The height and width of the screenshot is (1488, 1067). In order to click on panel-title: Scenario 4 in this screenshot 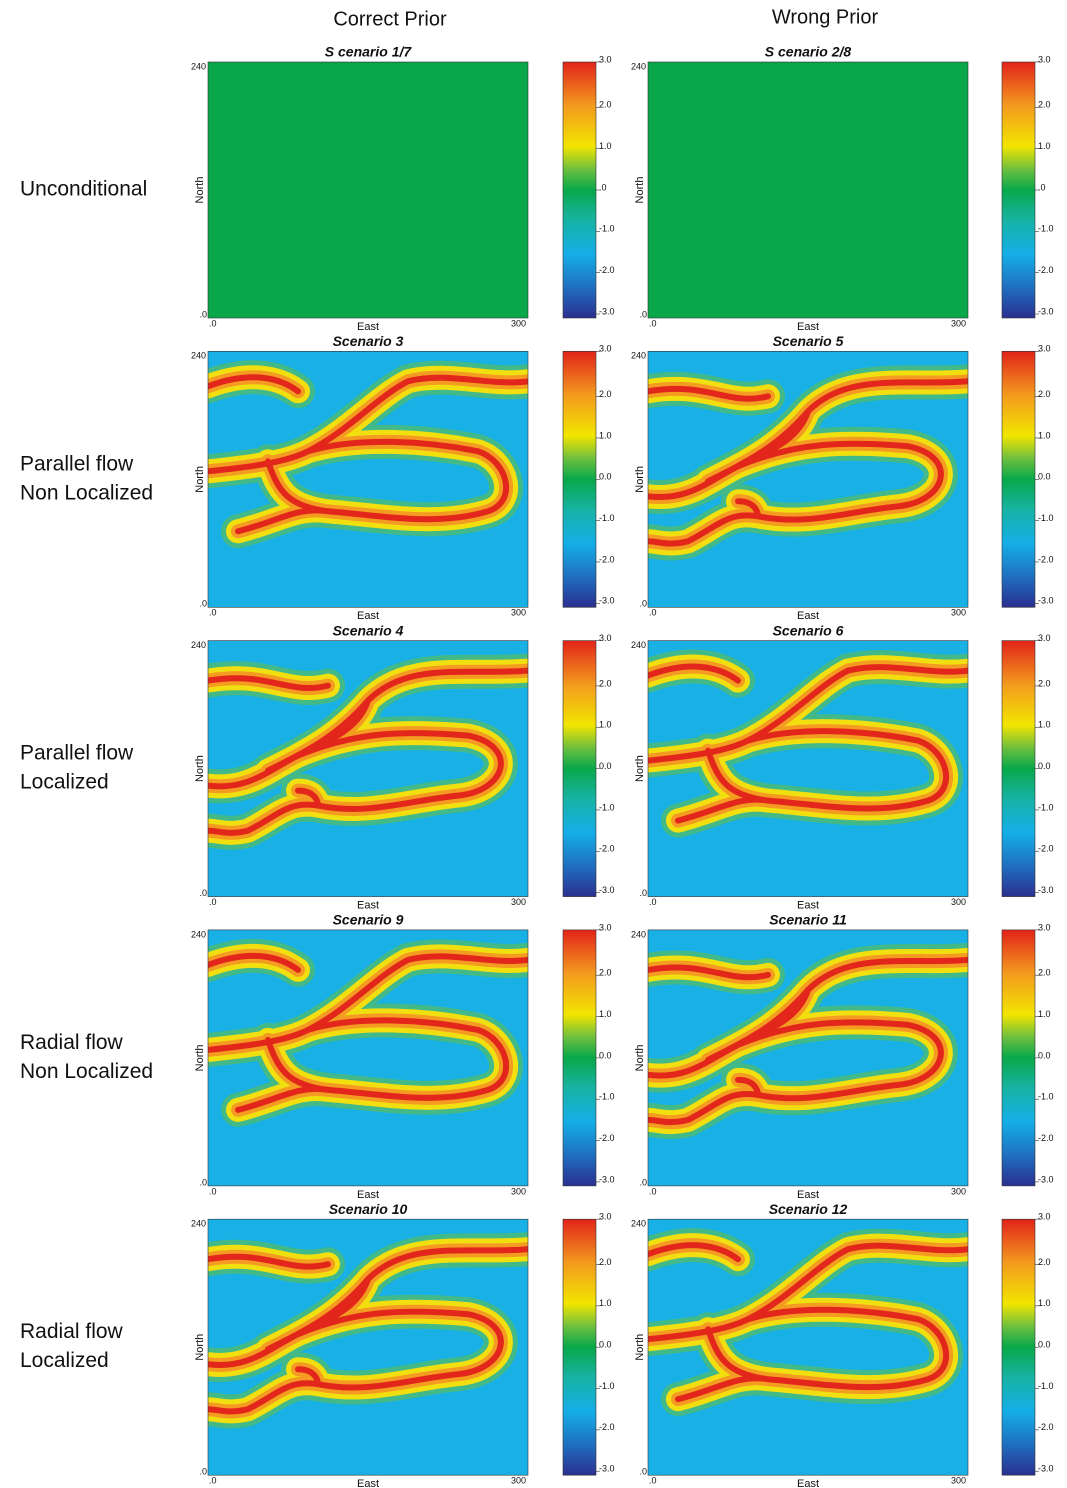, I will do `click(368, 630)`.